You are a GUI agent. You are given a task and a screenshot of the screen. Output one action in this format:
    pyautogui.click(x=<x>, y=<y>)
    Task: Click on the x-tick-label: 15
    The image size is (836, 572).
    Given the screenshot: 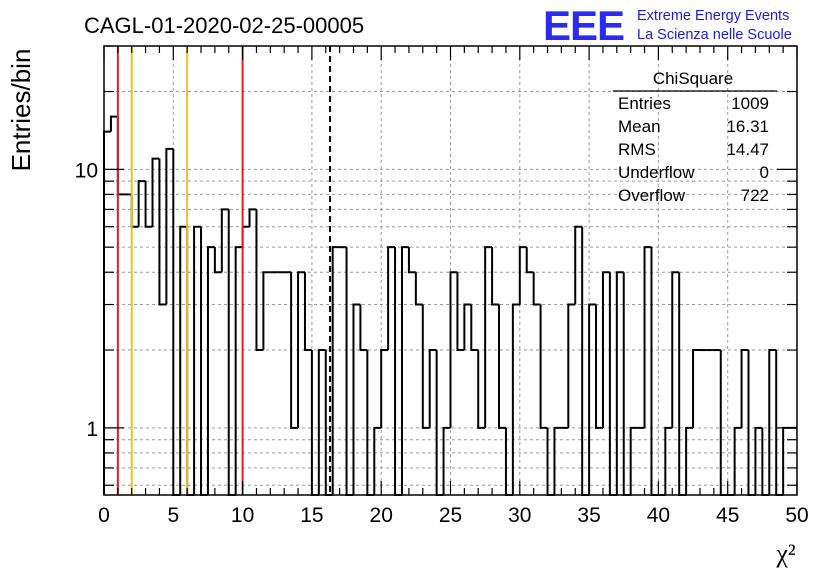 What is the action you would take?
    pyautogui.click(x=311, y=515)
    